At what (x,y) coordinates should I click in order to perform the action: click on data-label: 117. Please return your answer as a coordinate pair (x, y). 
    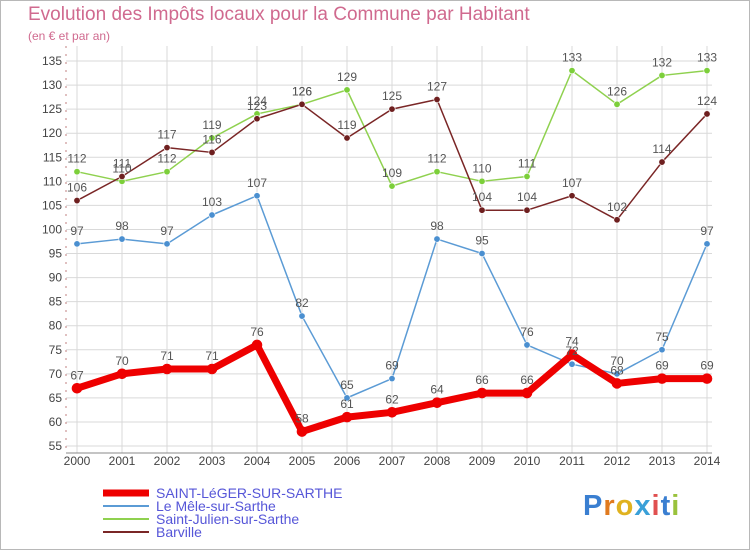
    Looking at the image, I should click on (166, 135).